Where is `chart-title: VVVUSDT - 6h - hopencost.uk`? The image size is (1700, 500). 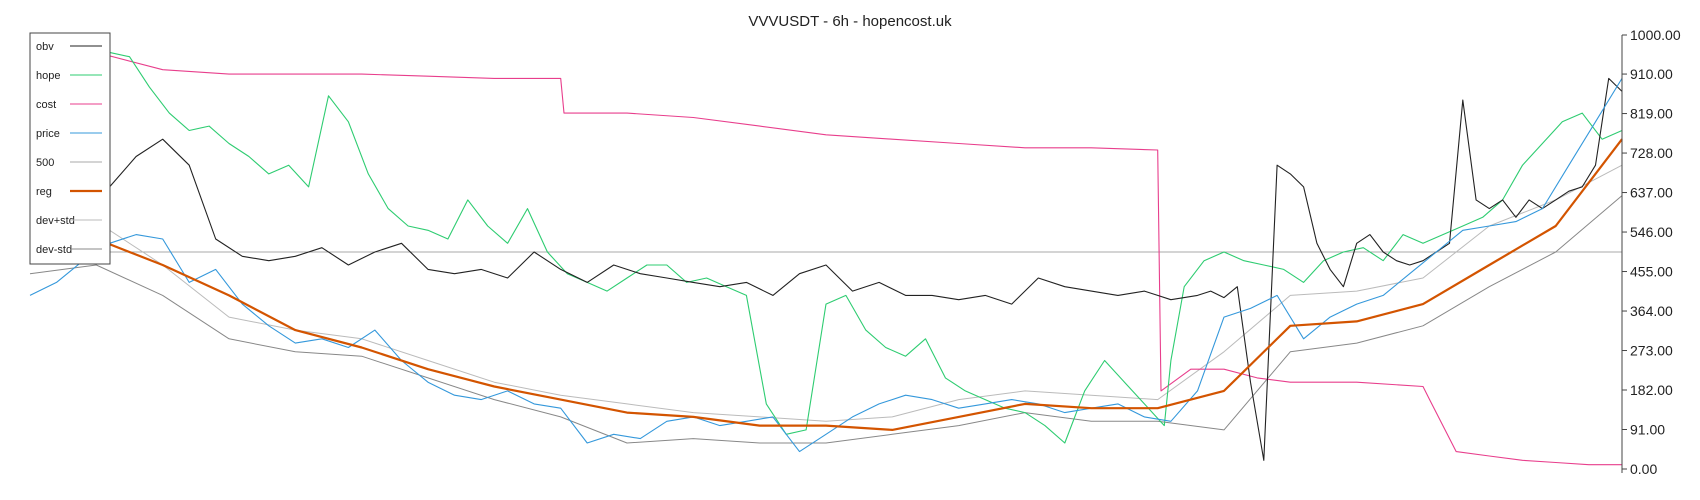
chart-title: VVVUSDT - 6h - hopencost.uk is located at coordinates (850, 21).